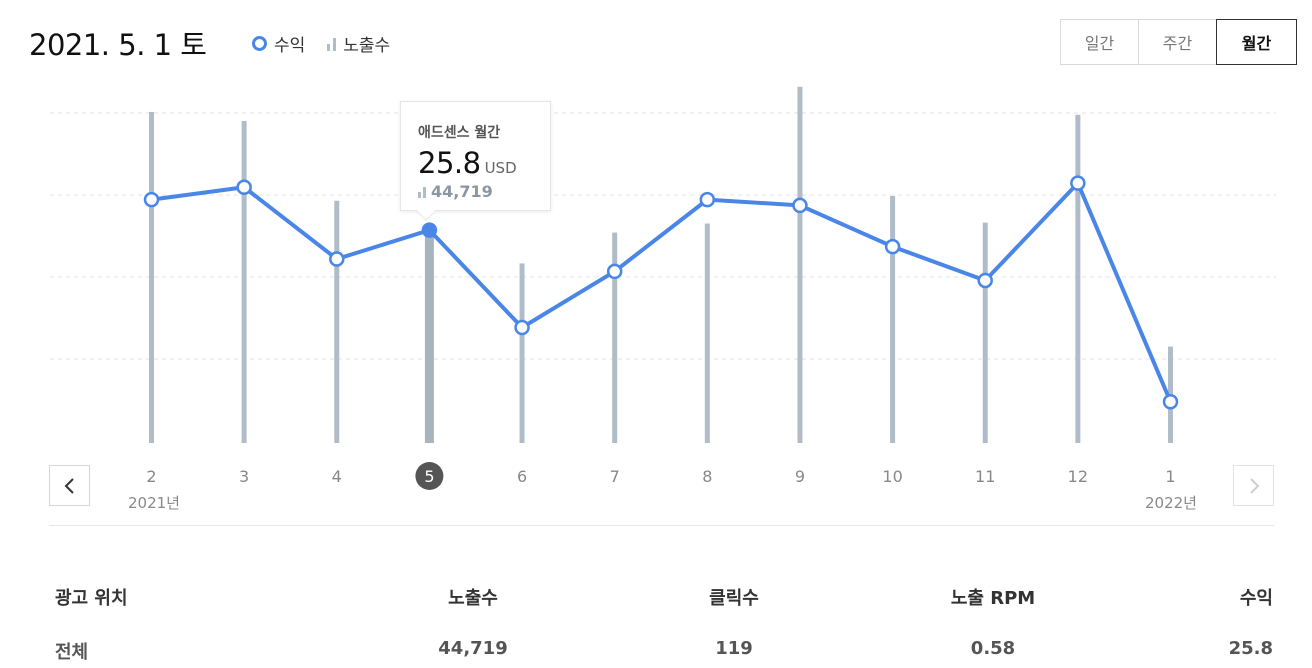 This screenshot has width=1312, height=668. I want to click on x-tick-label: 10, so click(892, 476).